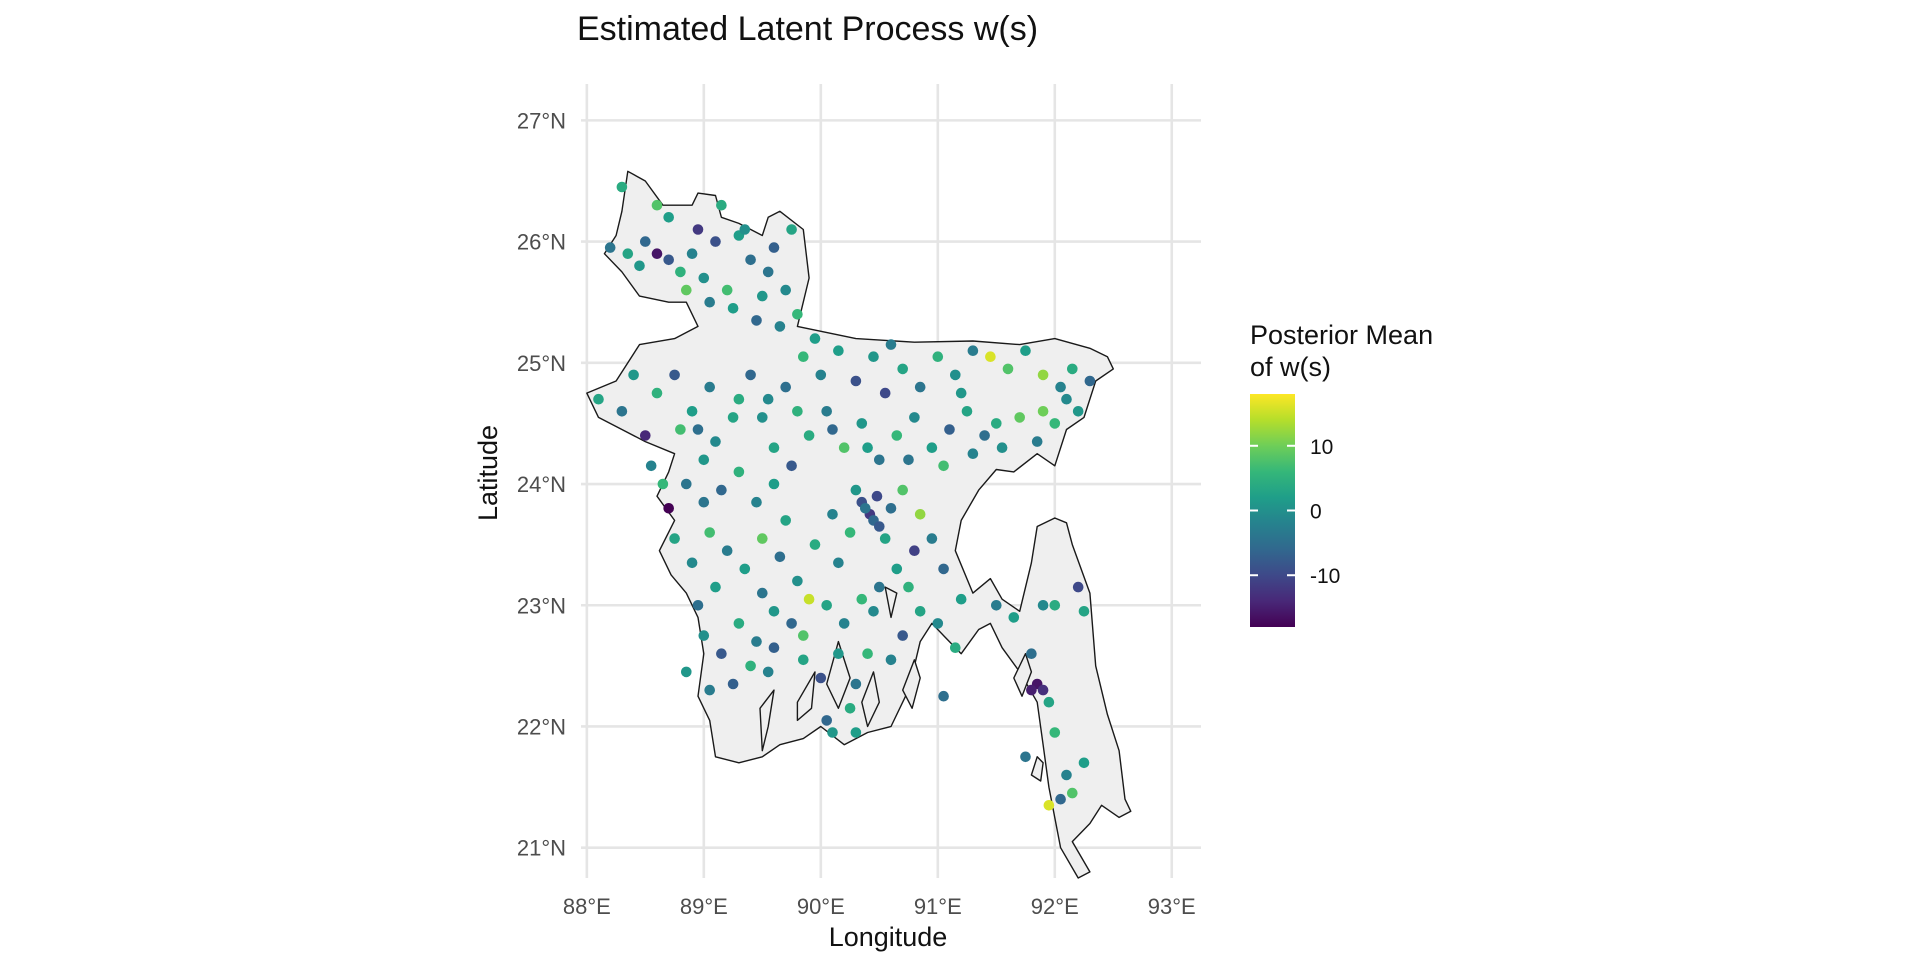 This screenshot has width=1920, height=960. I want to click on x-tick-label-0: 88°E, so click(587, 906).